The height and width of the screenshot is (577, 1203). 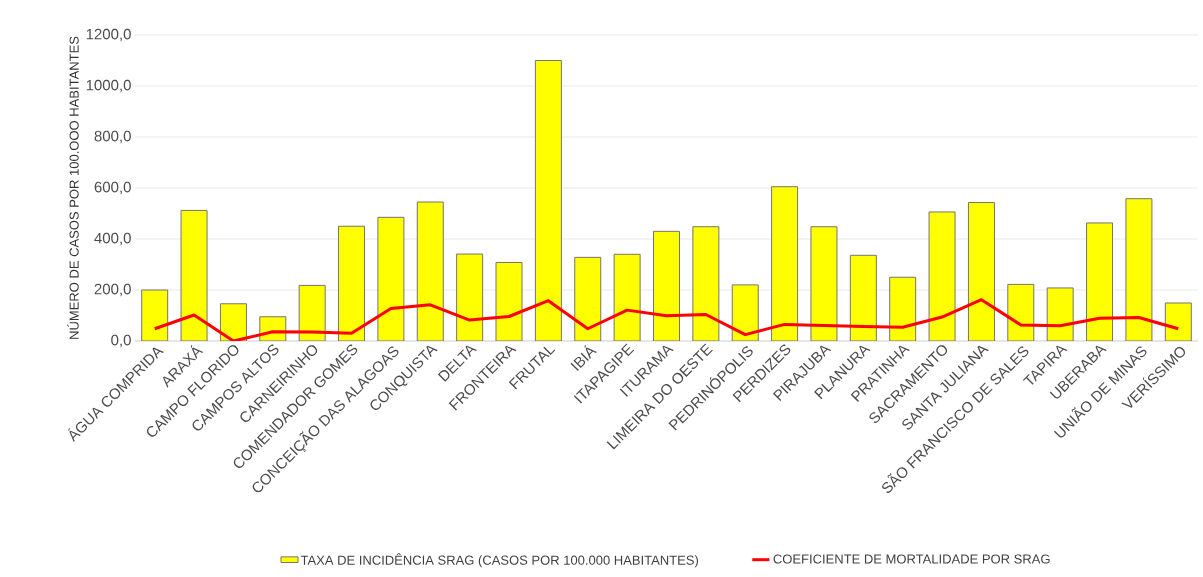 I want to click on y-tick-label: 0,0, so click(x=121, y=341).